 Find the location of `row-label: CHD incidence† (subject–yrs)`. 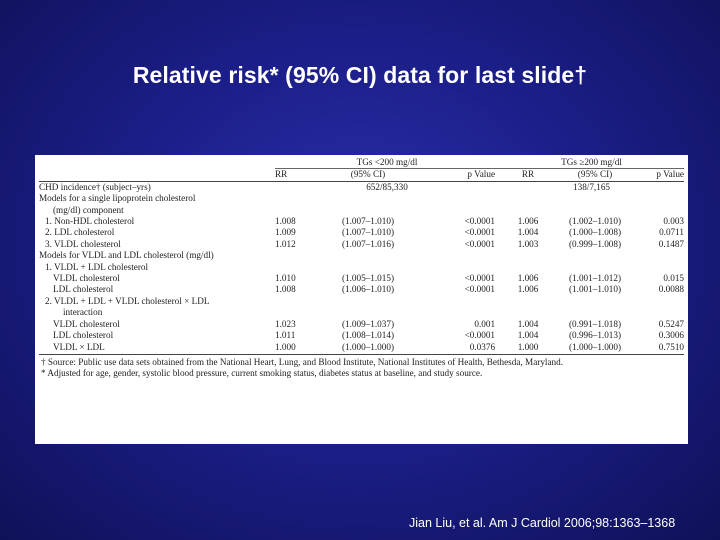

row-label: CHD incidence† (subject–yrs) is located at coordinates (157, 187).